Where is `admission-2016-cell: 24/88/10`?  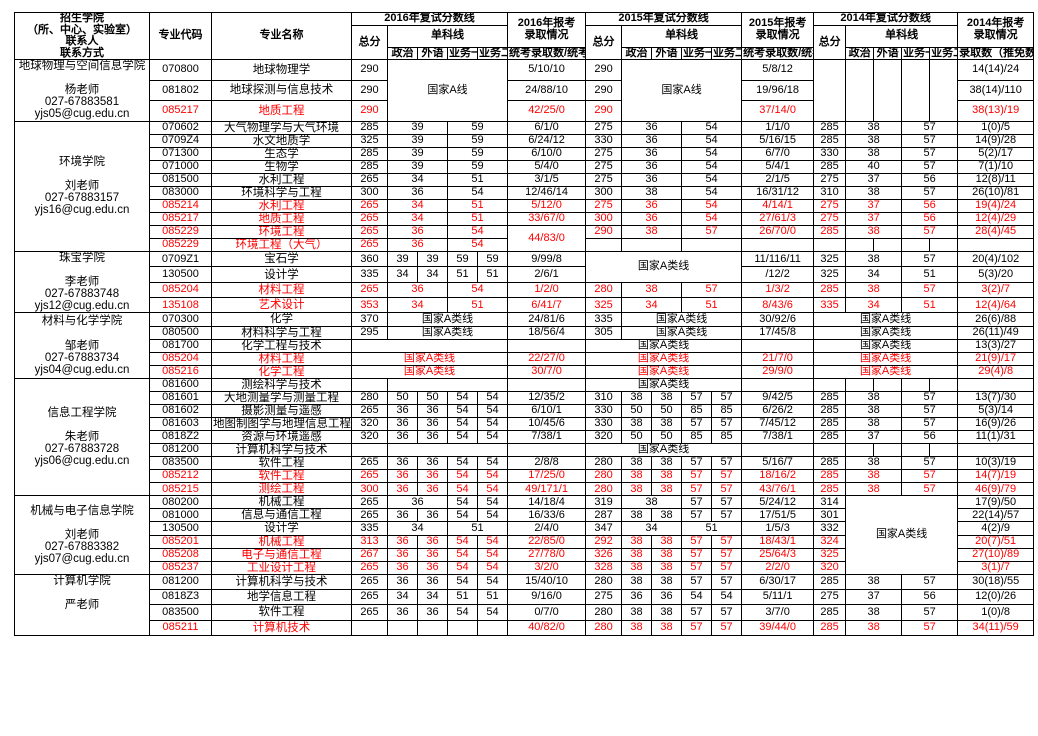
admission-2016-cell: 24/88/10 is located at coordinates (547, 90).